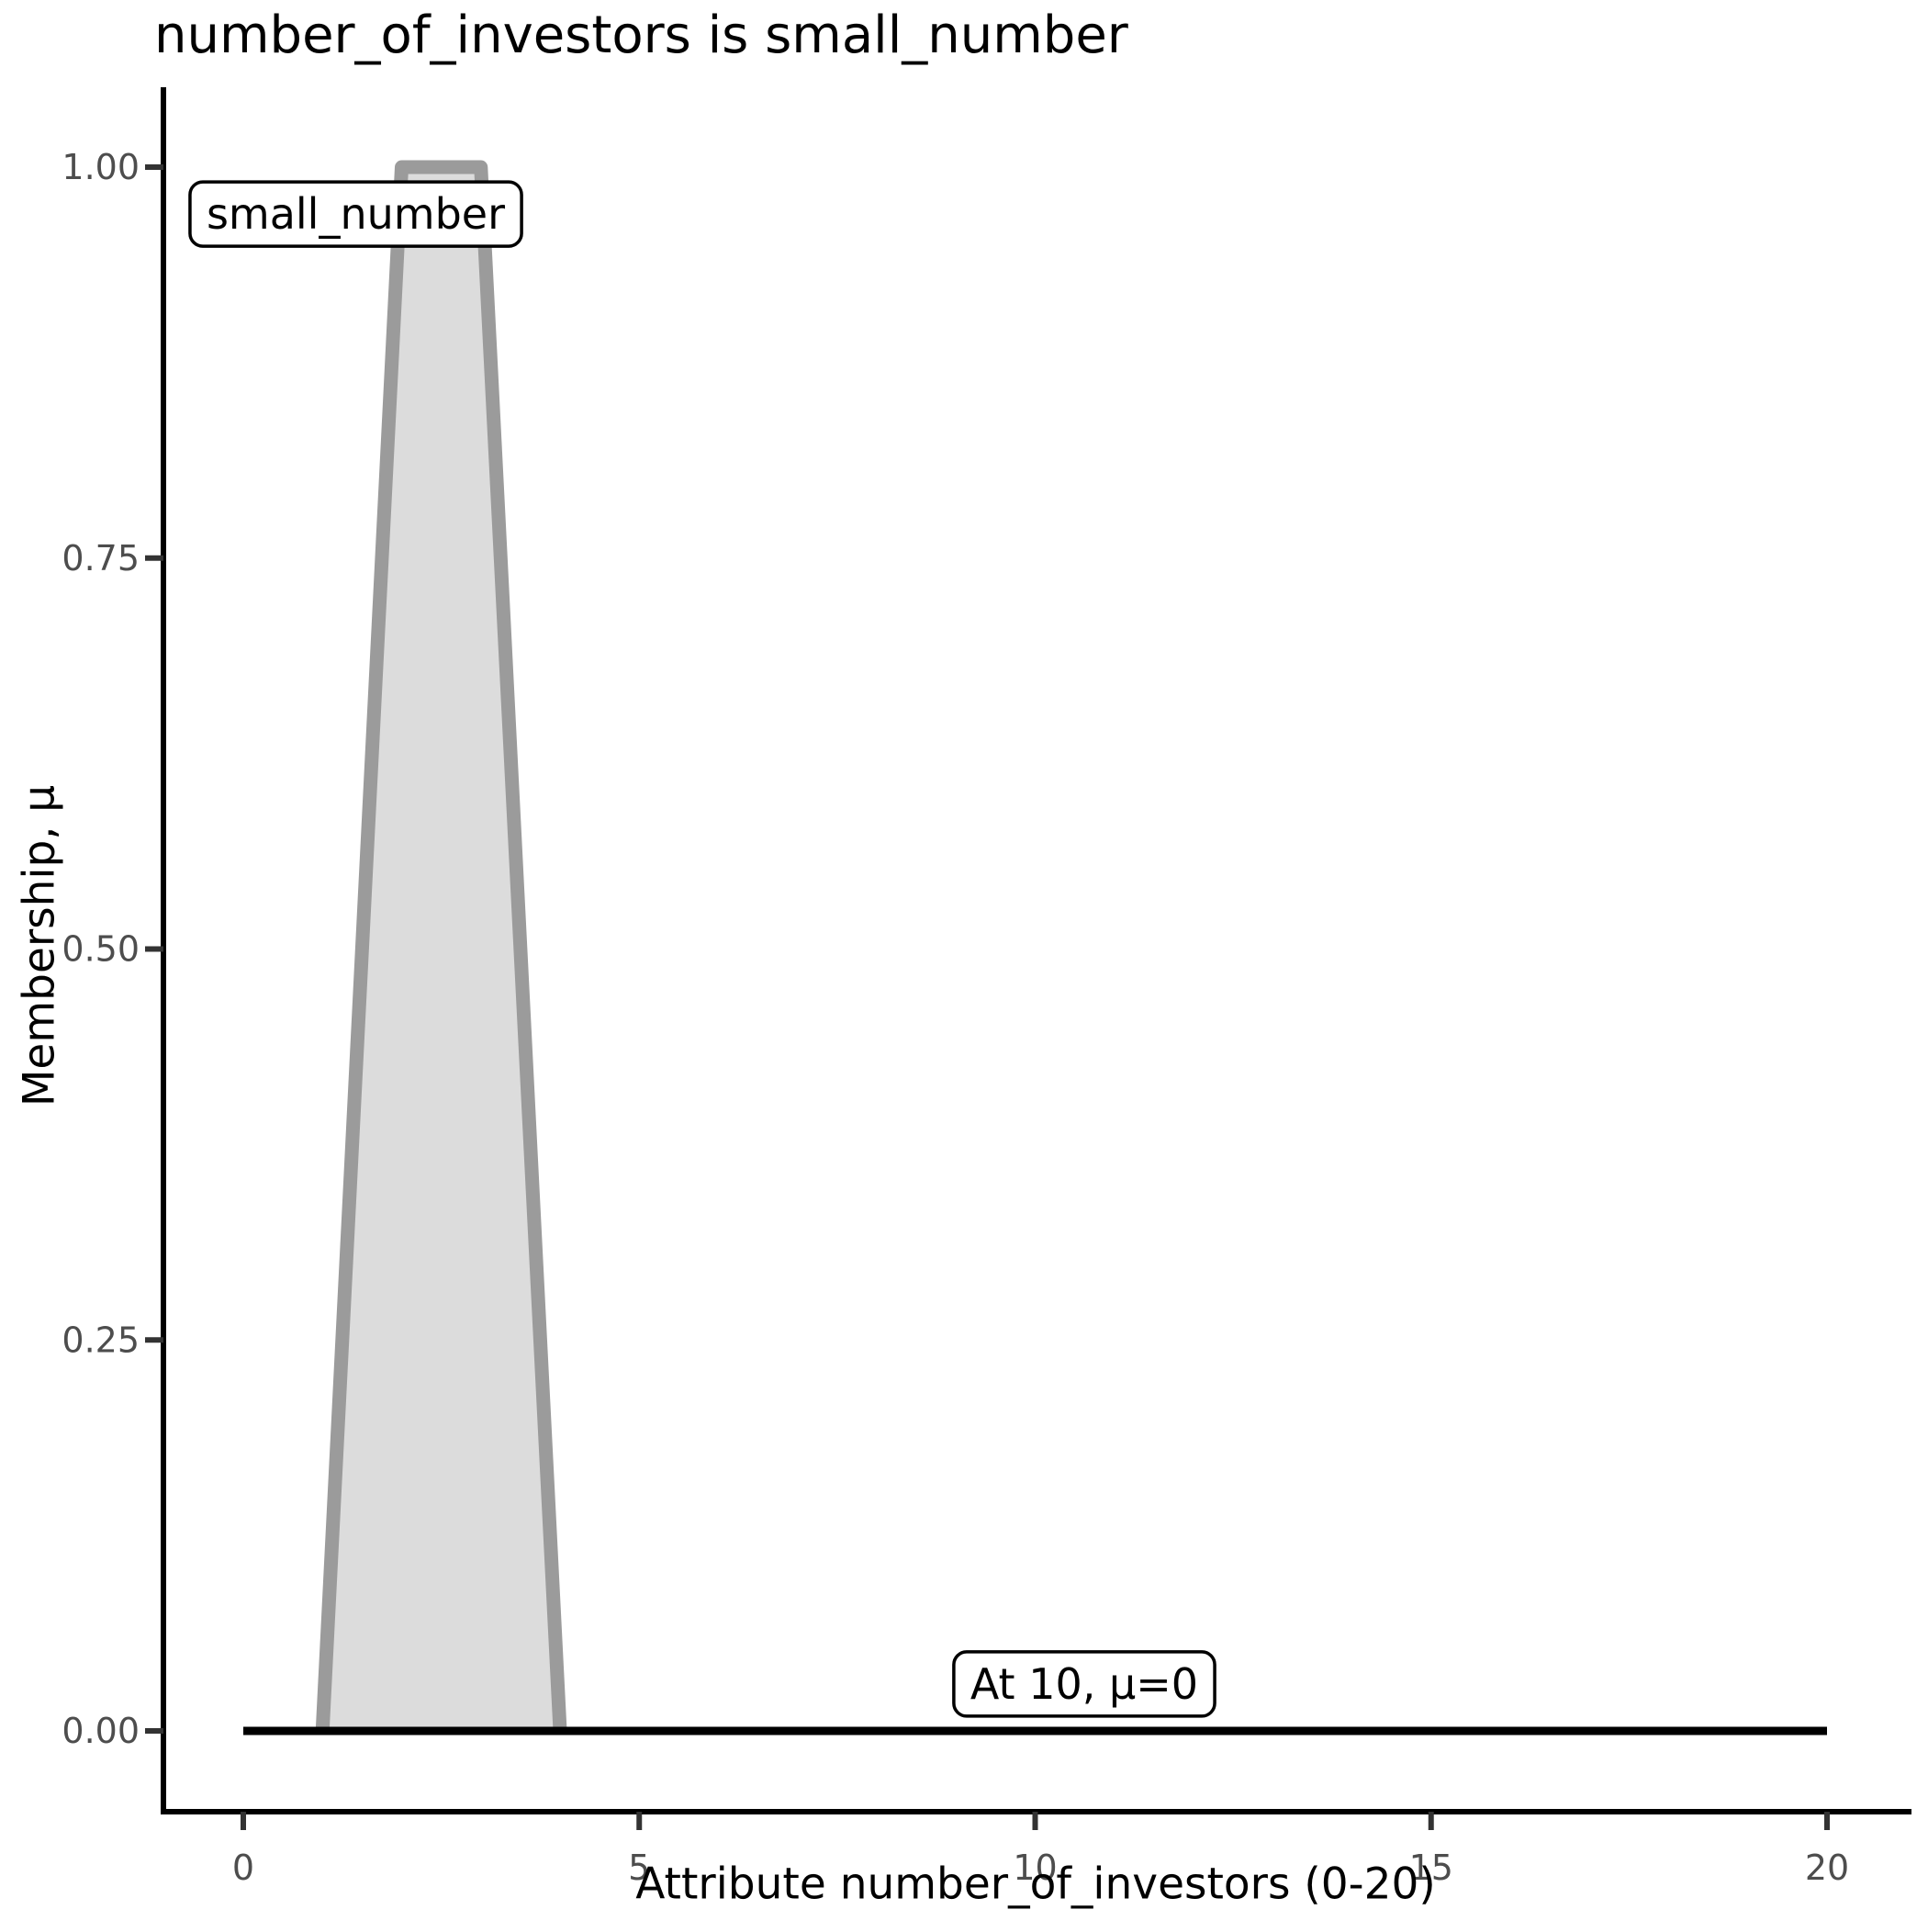 Image resolution: width=1928 pixels, height=1932 pixels. I want to click on x-axis-label: Attribute number_of_investors (0-20), so click(1035, 1885).